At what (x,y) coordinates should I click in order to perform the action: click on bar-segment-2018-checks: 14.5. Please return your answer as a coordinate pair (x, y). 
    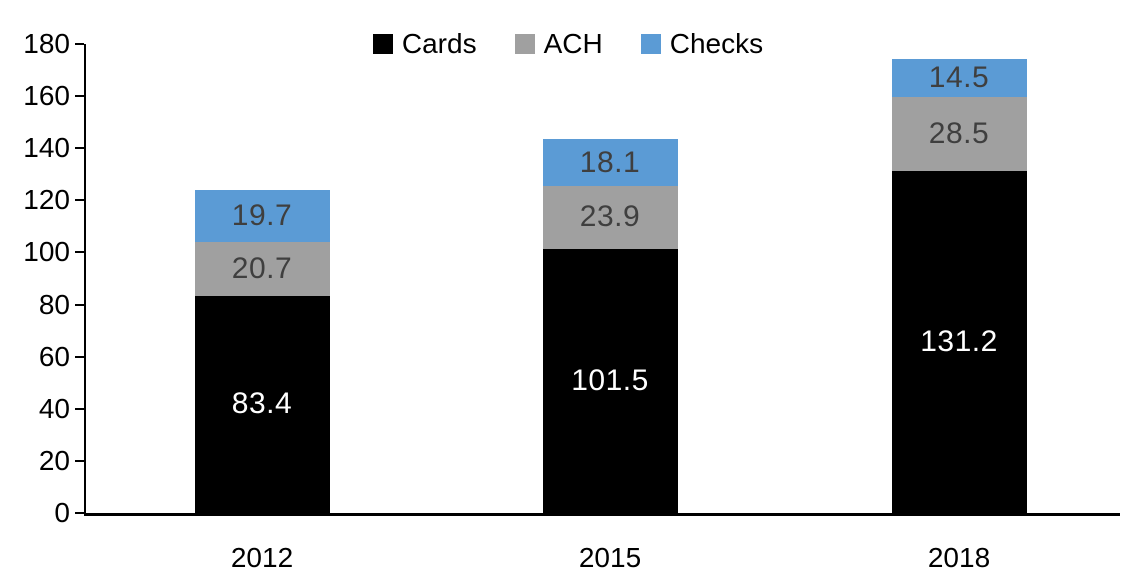
    Looking at the image, I should click on (959, 78).